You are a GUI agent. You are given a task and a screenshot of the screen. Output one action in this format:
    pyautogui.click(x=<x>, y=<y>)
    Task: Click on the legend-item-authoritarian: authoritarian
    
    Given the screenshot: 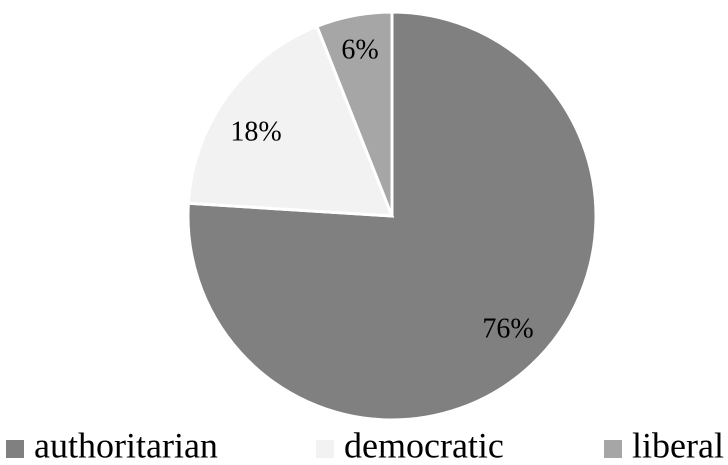 What is the action you would take?
    pyautogui.click(x=112, y=445)
    